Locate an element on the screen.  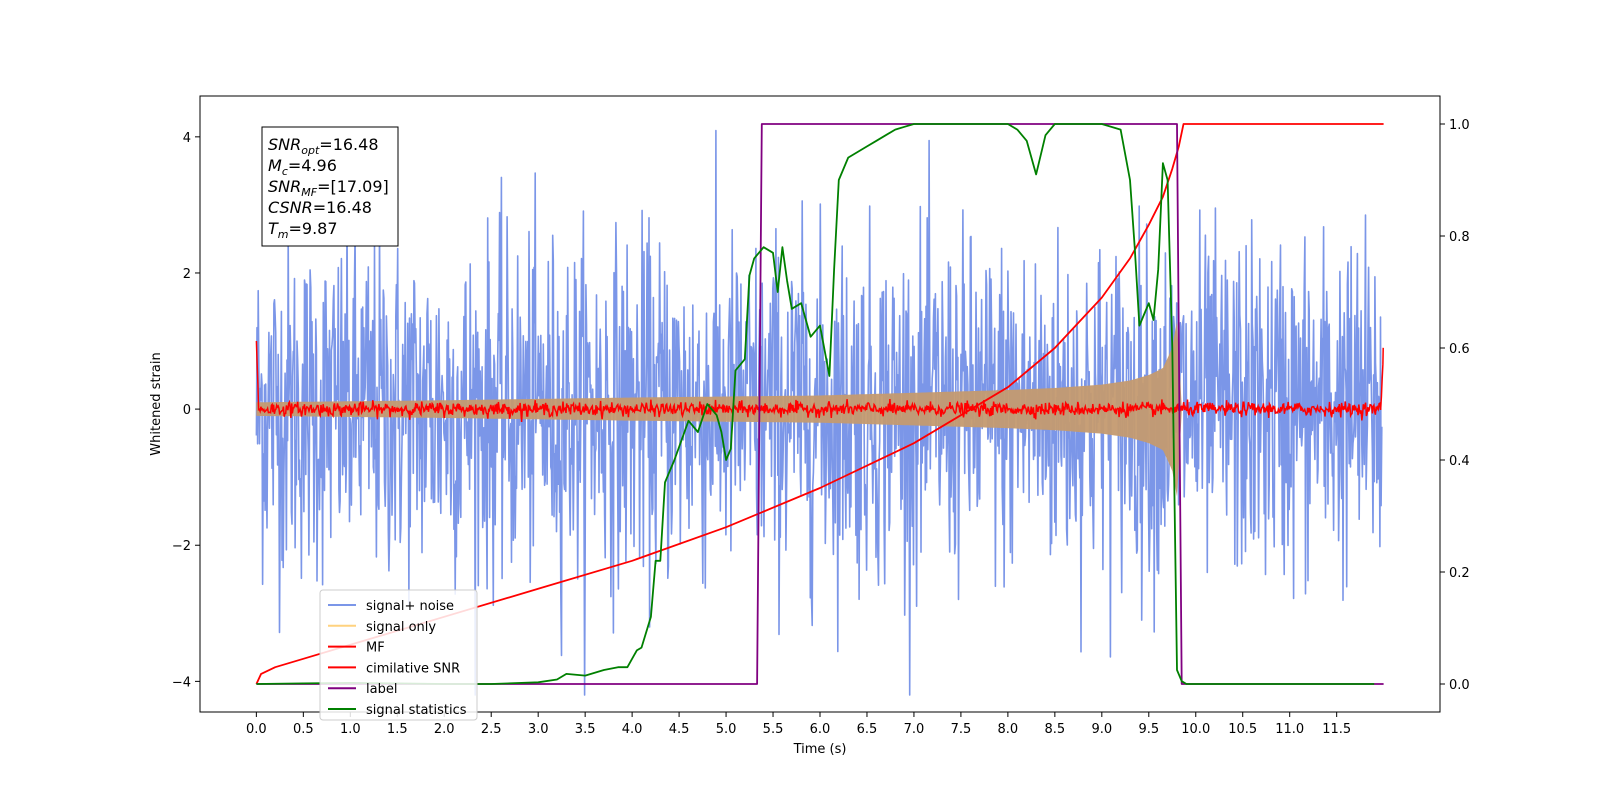
x-tick-label: 8.0 is located at coordinates (1008, 729).